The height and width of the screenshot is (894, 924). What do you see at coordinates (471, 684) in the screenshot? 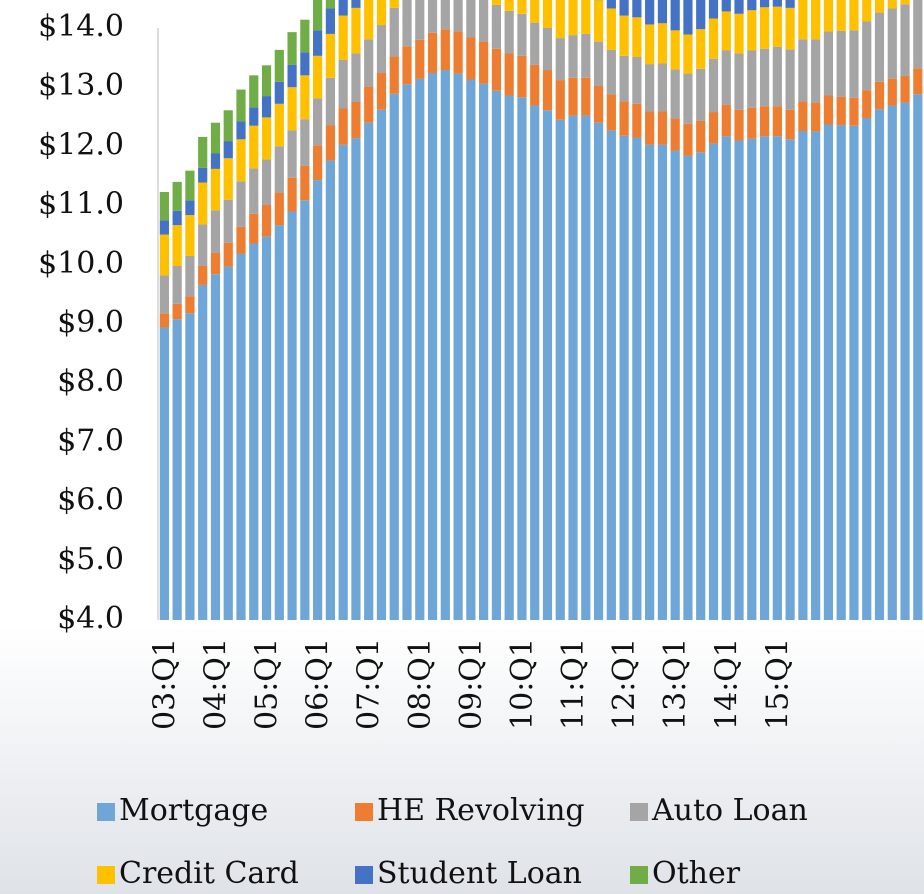
I see `x-tick-label: 09:Q1` at bounding box center [471, 684].